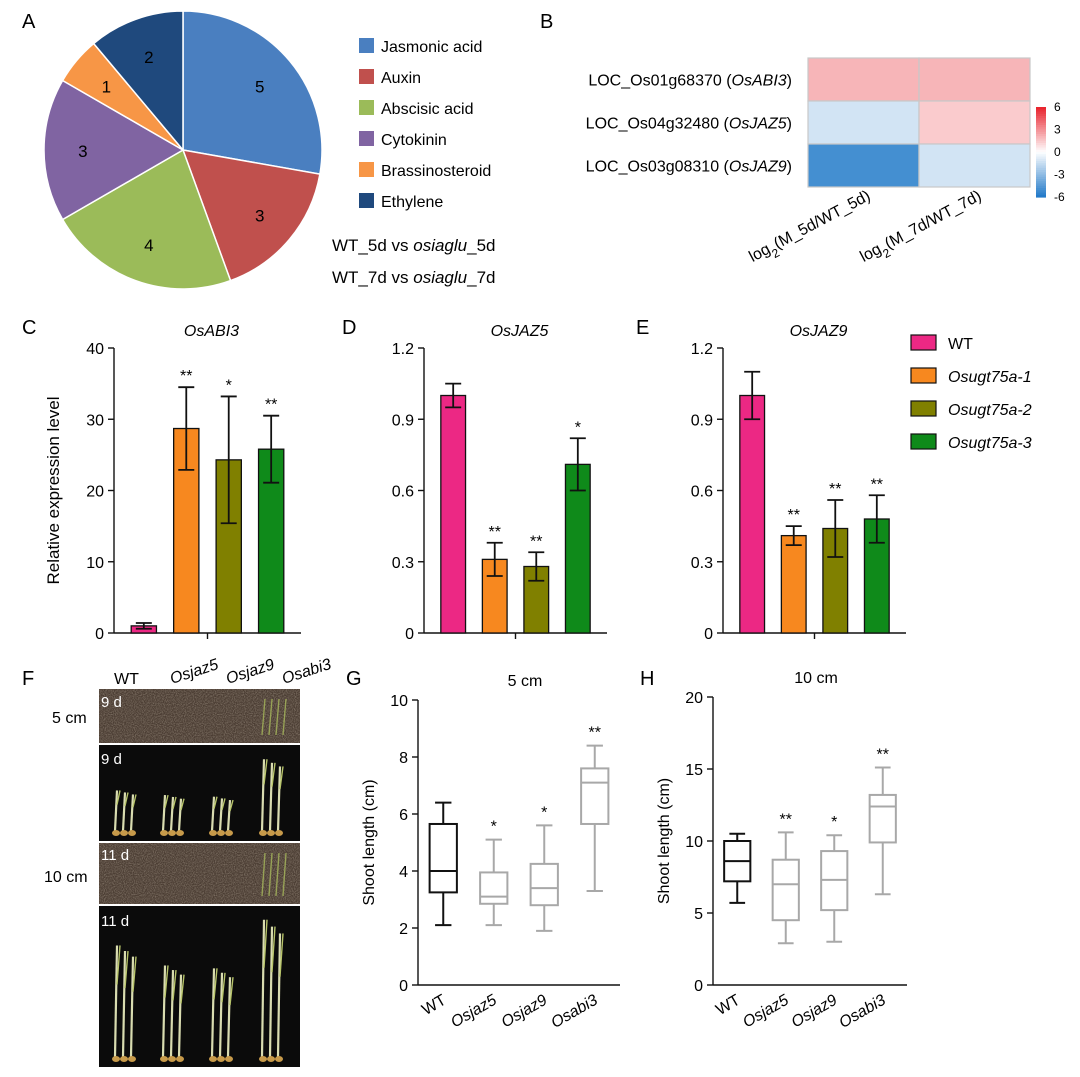 Image resolution: width=1080 pixels, height=1077 pixels. What do you see at coordinates (647, 679) in the screenshot?
I see `panel-letter-h: H` at bounding box center [647, 679].